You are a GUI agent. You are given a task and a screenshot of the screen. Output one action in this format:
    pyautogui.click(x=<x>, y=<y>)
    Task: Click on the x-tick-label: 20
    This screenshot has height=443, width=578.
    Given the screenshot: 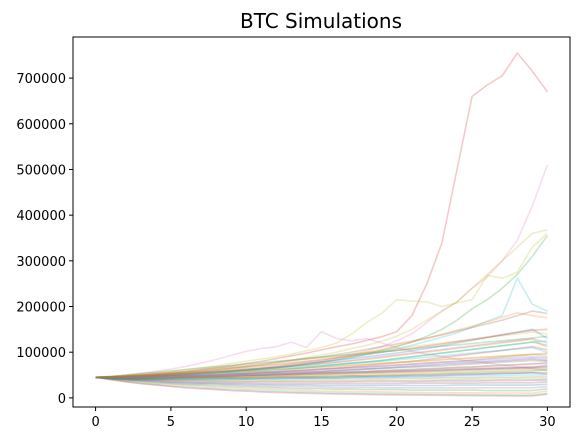 What is the action you would take?
    pyautogui.click(x=397, y=422)
    